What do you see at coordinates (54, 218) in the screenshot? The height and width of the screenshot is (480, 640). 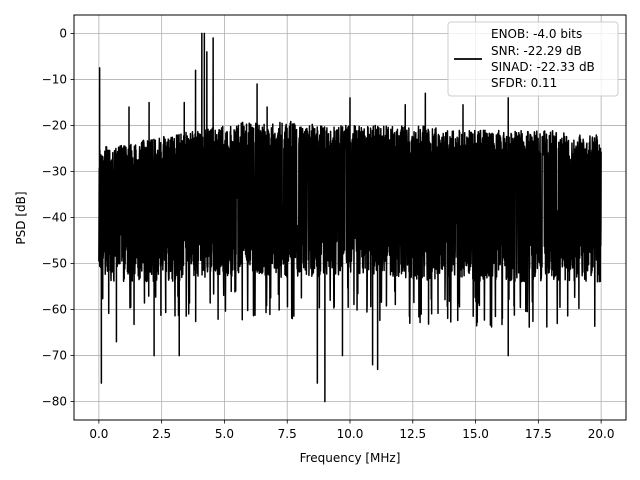 I see `y-tick-label: −40` at bounding box center [54, 218].